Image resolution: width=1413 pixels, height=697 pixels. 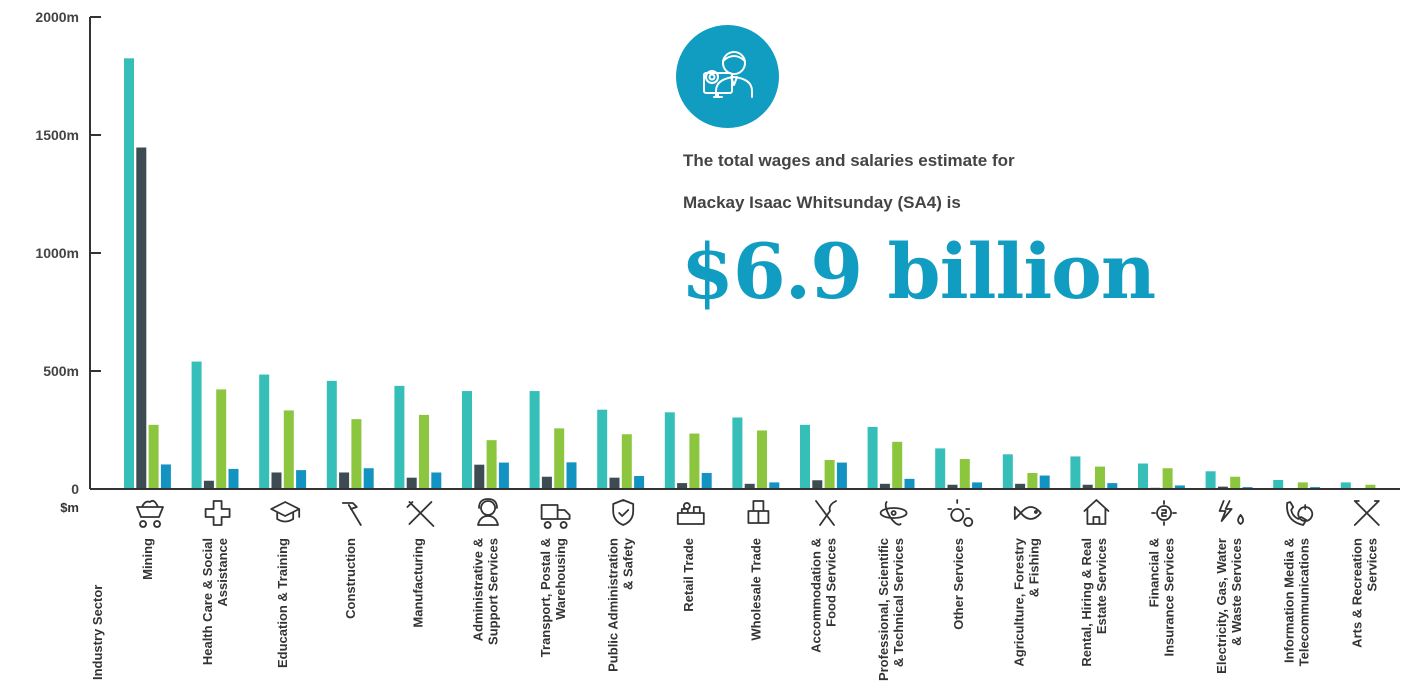 I want to click on category-label: Electricity, Gas, Water, so click(x=1221, y=606).